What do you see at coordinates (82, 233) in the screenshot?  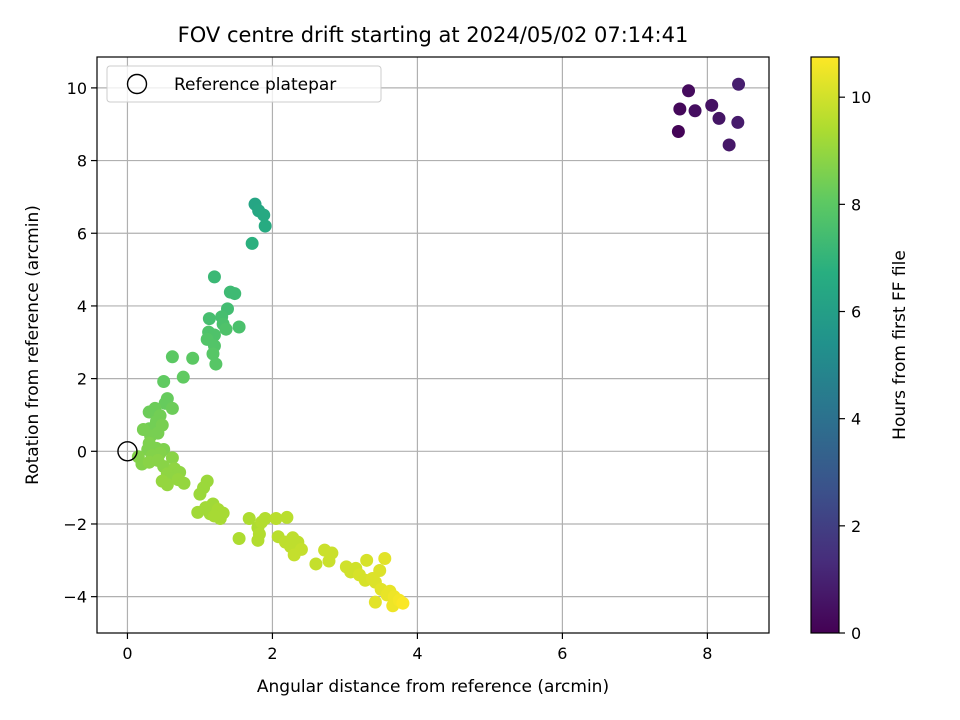 I see `y-tick-label: 6` at bounding box center [82, 233].